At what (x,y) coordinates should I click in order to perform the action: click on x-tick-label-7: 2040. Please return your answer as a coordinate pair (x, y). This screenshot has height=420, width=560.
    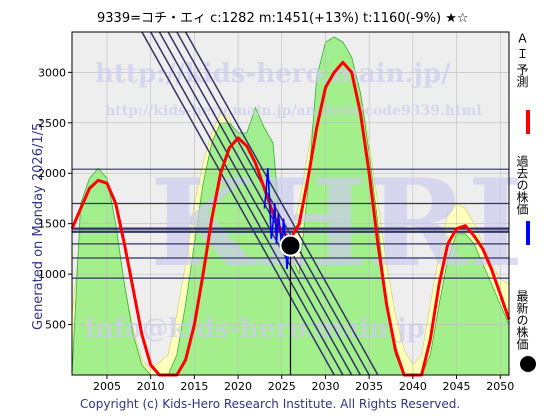
    Looking at the image, I should click on (413, 386).